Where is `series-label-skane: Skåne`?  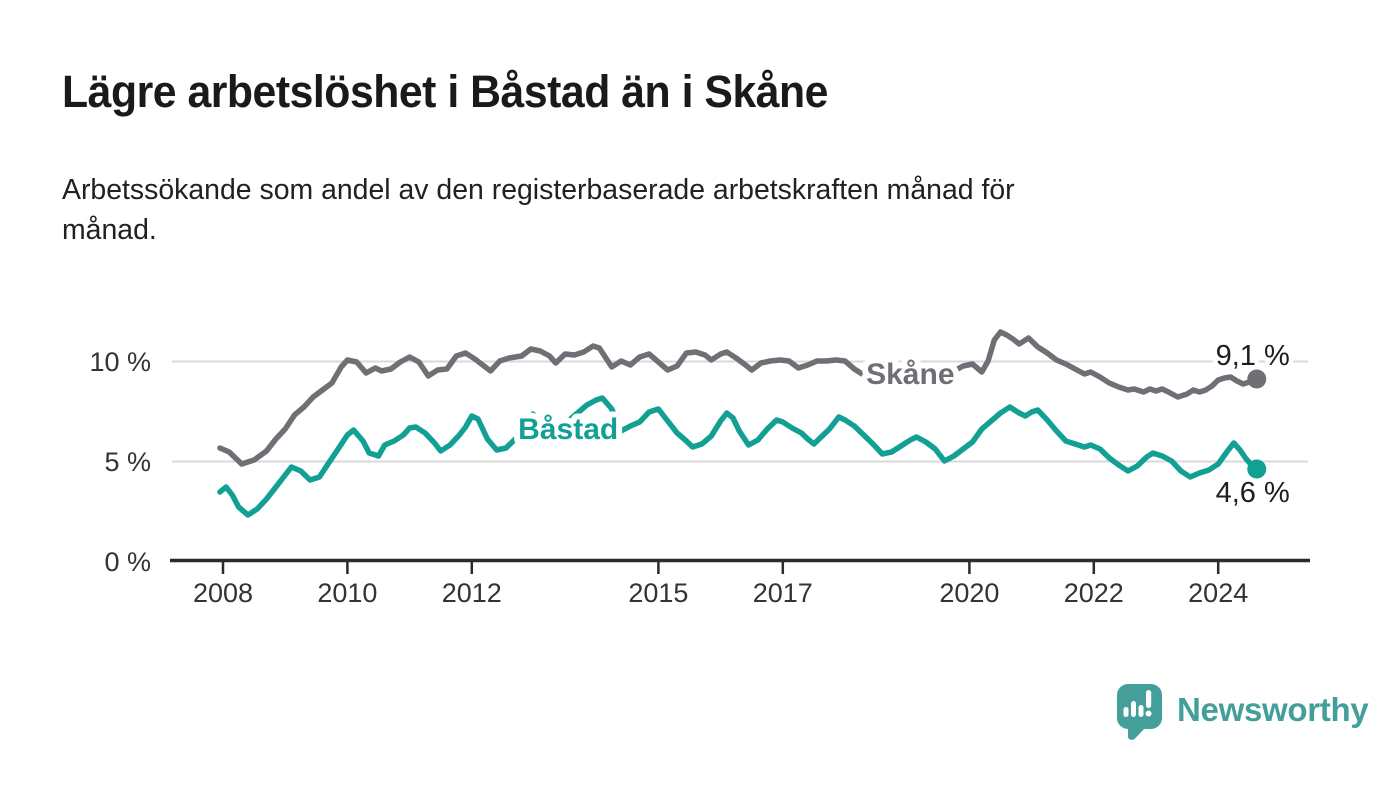 series-label-skane: Skåne is located at coordinates (910, 374).